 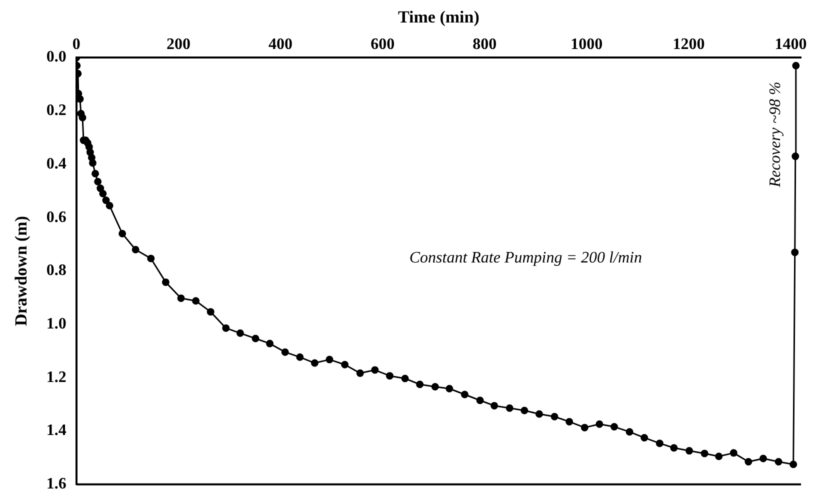 What do you see at coordinates (280, 45) in the screenshot?
I see `x-tick-label: 400` at bounding box center [280, 45].